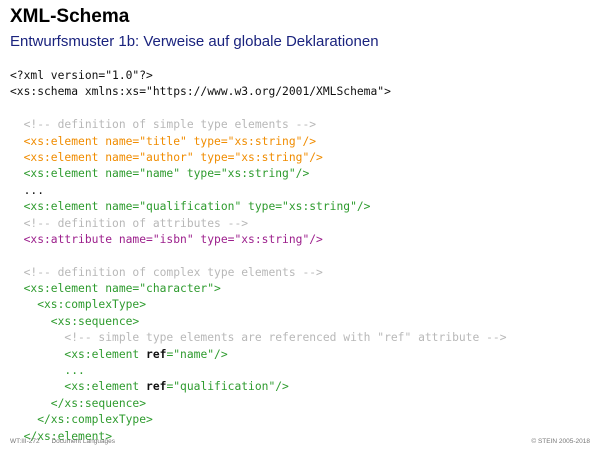 The width and height of the screenshot is (600, 450). What do you see at coordinates (258, 322) in the screenshot?
I see `code-line: <xs:sequence>` at bounding box center [258, 322].